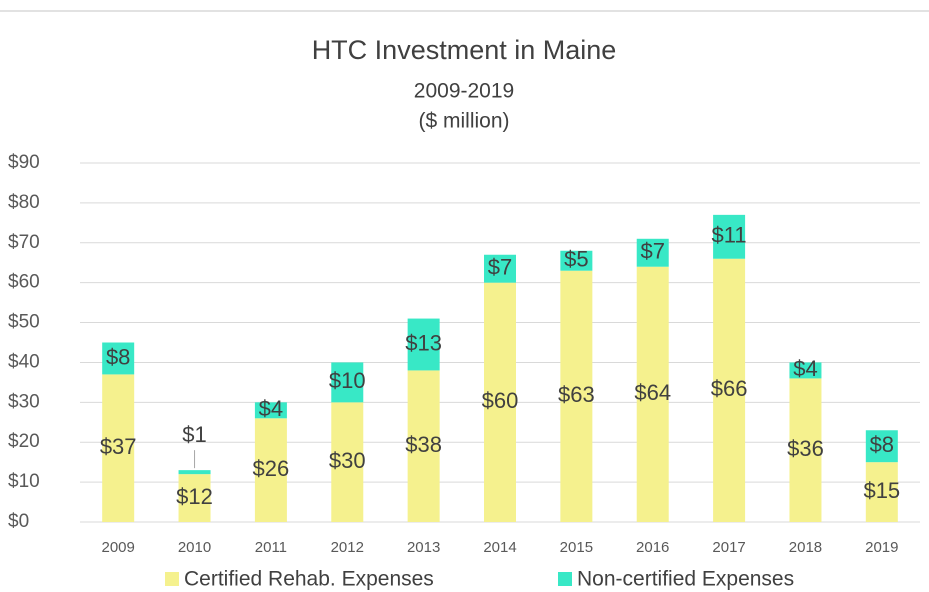 The height and width of the screenshot is (592, 929). I want to click on value-label: $10, so click(347, 380).